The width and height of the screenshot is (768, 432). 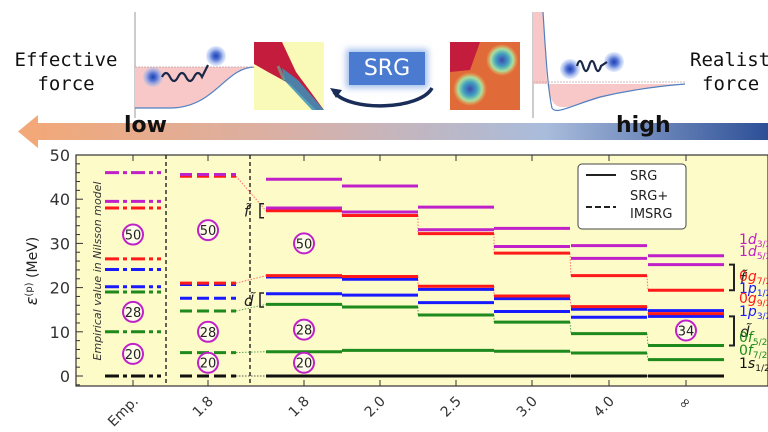 What do you see at coordinates (643, 176) in the screenshot?
I see `legend-srg: SRG` at bounding box center [643, 176].